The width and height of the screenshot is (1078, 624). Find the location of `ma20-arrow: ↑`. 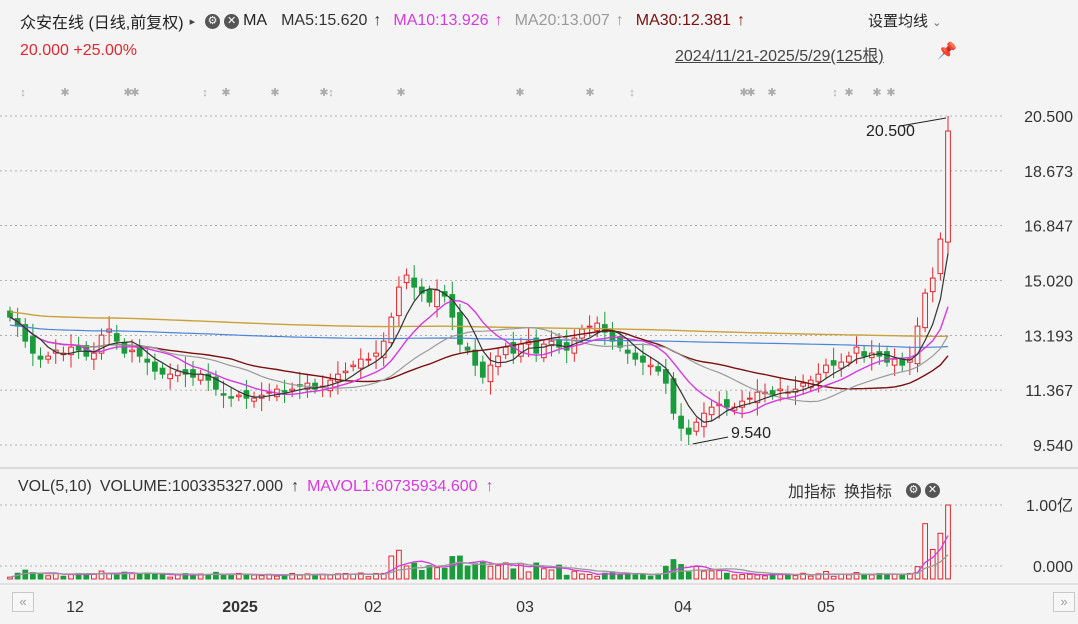

ma20-arrow: ↑ is located at coordinates (619, 20).